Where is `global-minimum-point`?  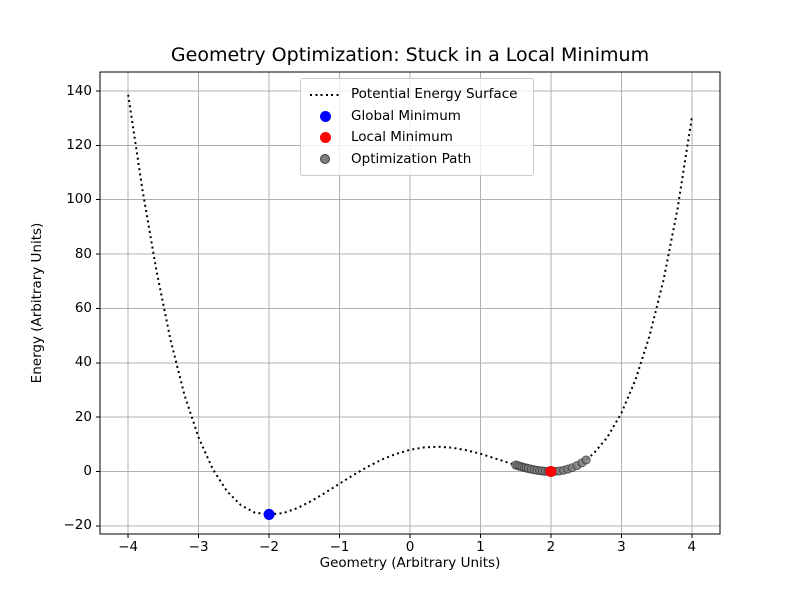 global-minimum-point is located at coordinates (269, 514).